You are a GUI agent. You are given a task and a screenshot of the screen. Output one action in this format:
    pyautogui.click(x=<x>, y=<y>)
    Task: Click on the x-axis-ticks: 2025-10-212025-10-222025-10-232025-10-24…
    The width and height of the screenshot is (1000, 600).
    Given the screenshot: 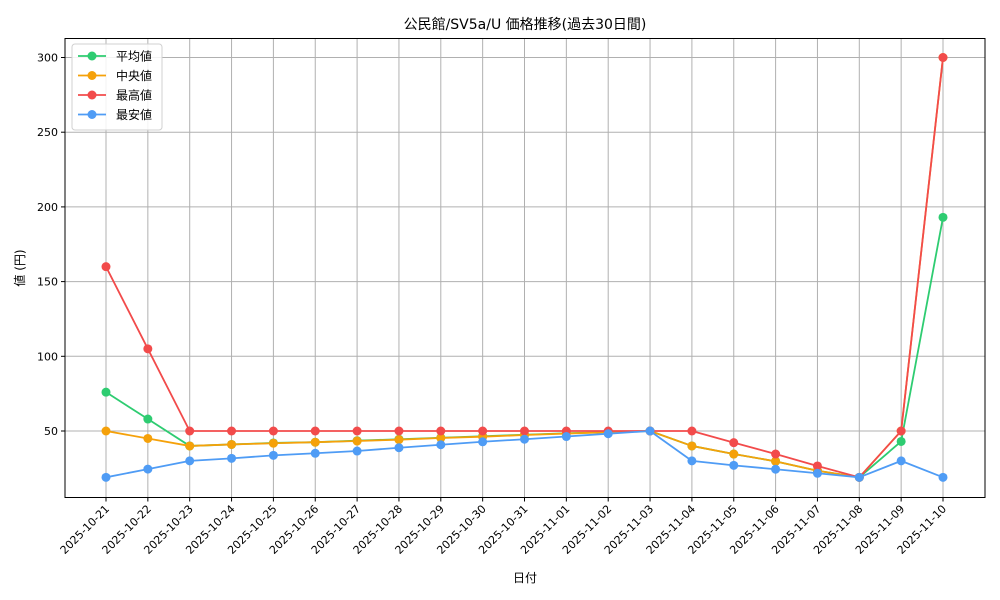 What is the action you would take?
    pyautogui.click(x=503, y=527)
    